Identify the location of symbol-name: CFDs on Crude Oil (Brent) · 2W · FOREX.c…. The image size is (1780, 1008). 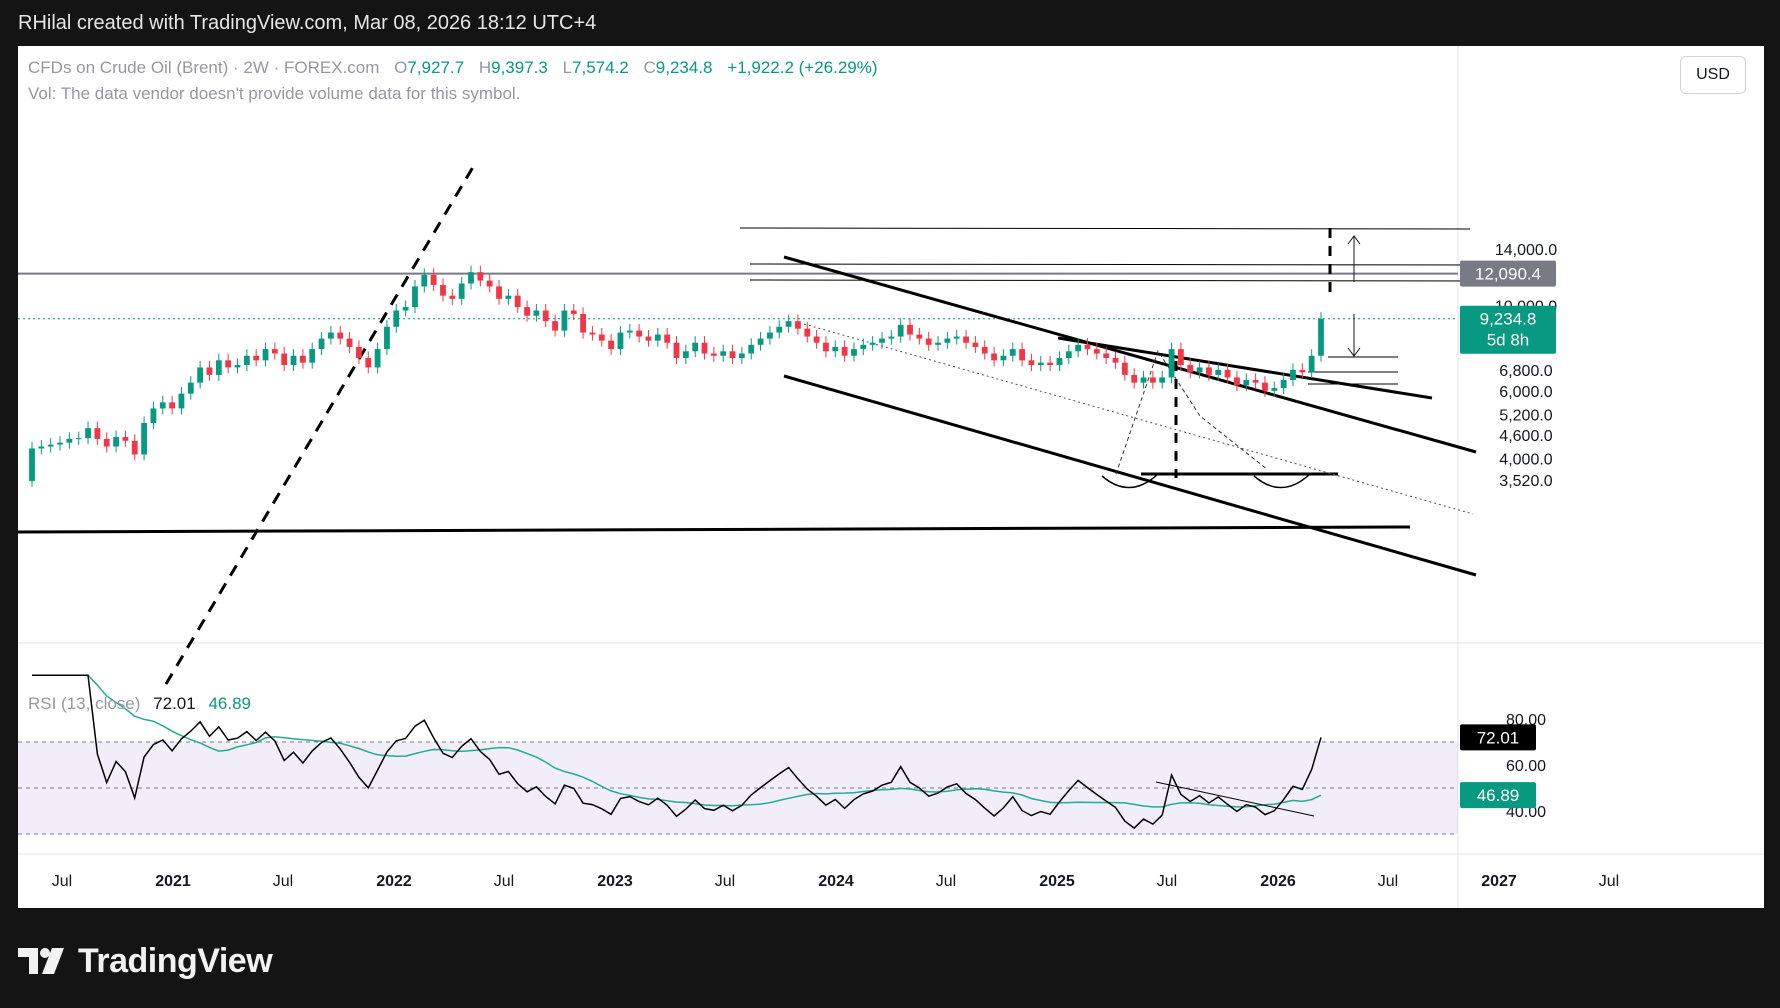
(204, 67).